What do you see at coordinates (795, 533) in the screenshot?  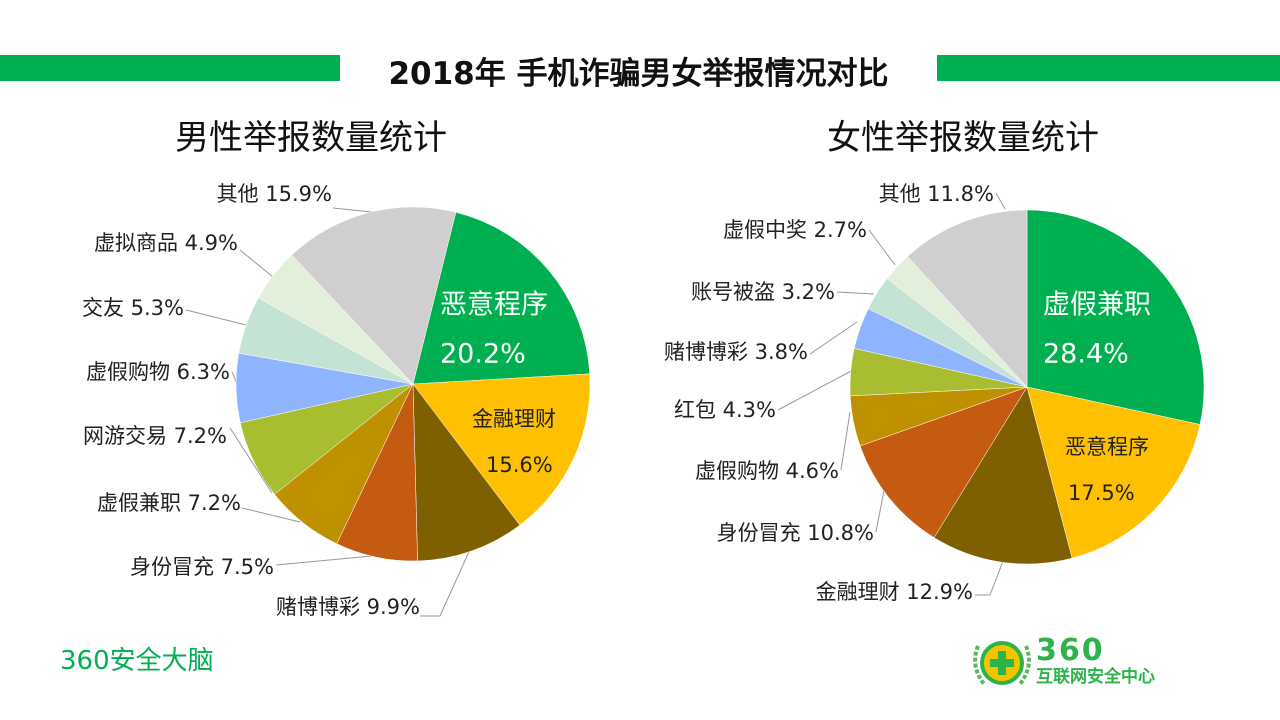 I see `female-label-impersonation: 身份冒充 10.8%` at bounding box center [795, 533].